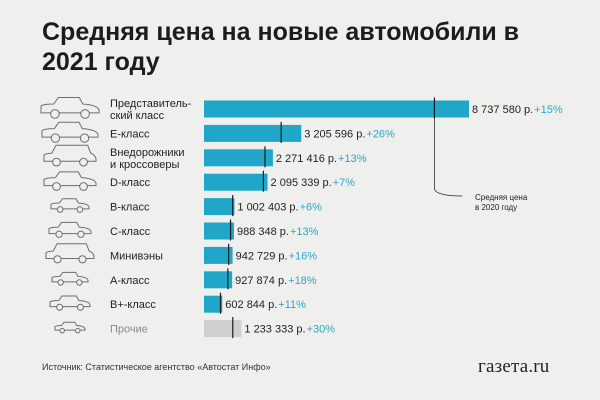  What do you see at coordinates (251, 305) in the screenshot?
I see `value-label: 602 844 р.` at bounding box center [251, 305].